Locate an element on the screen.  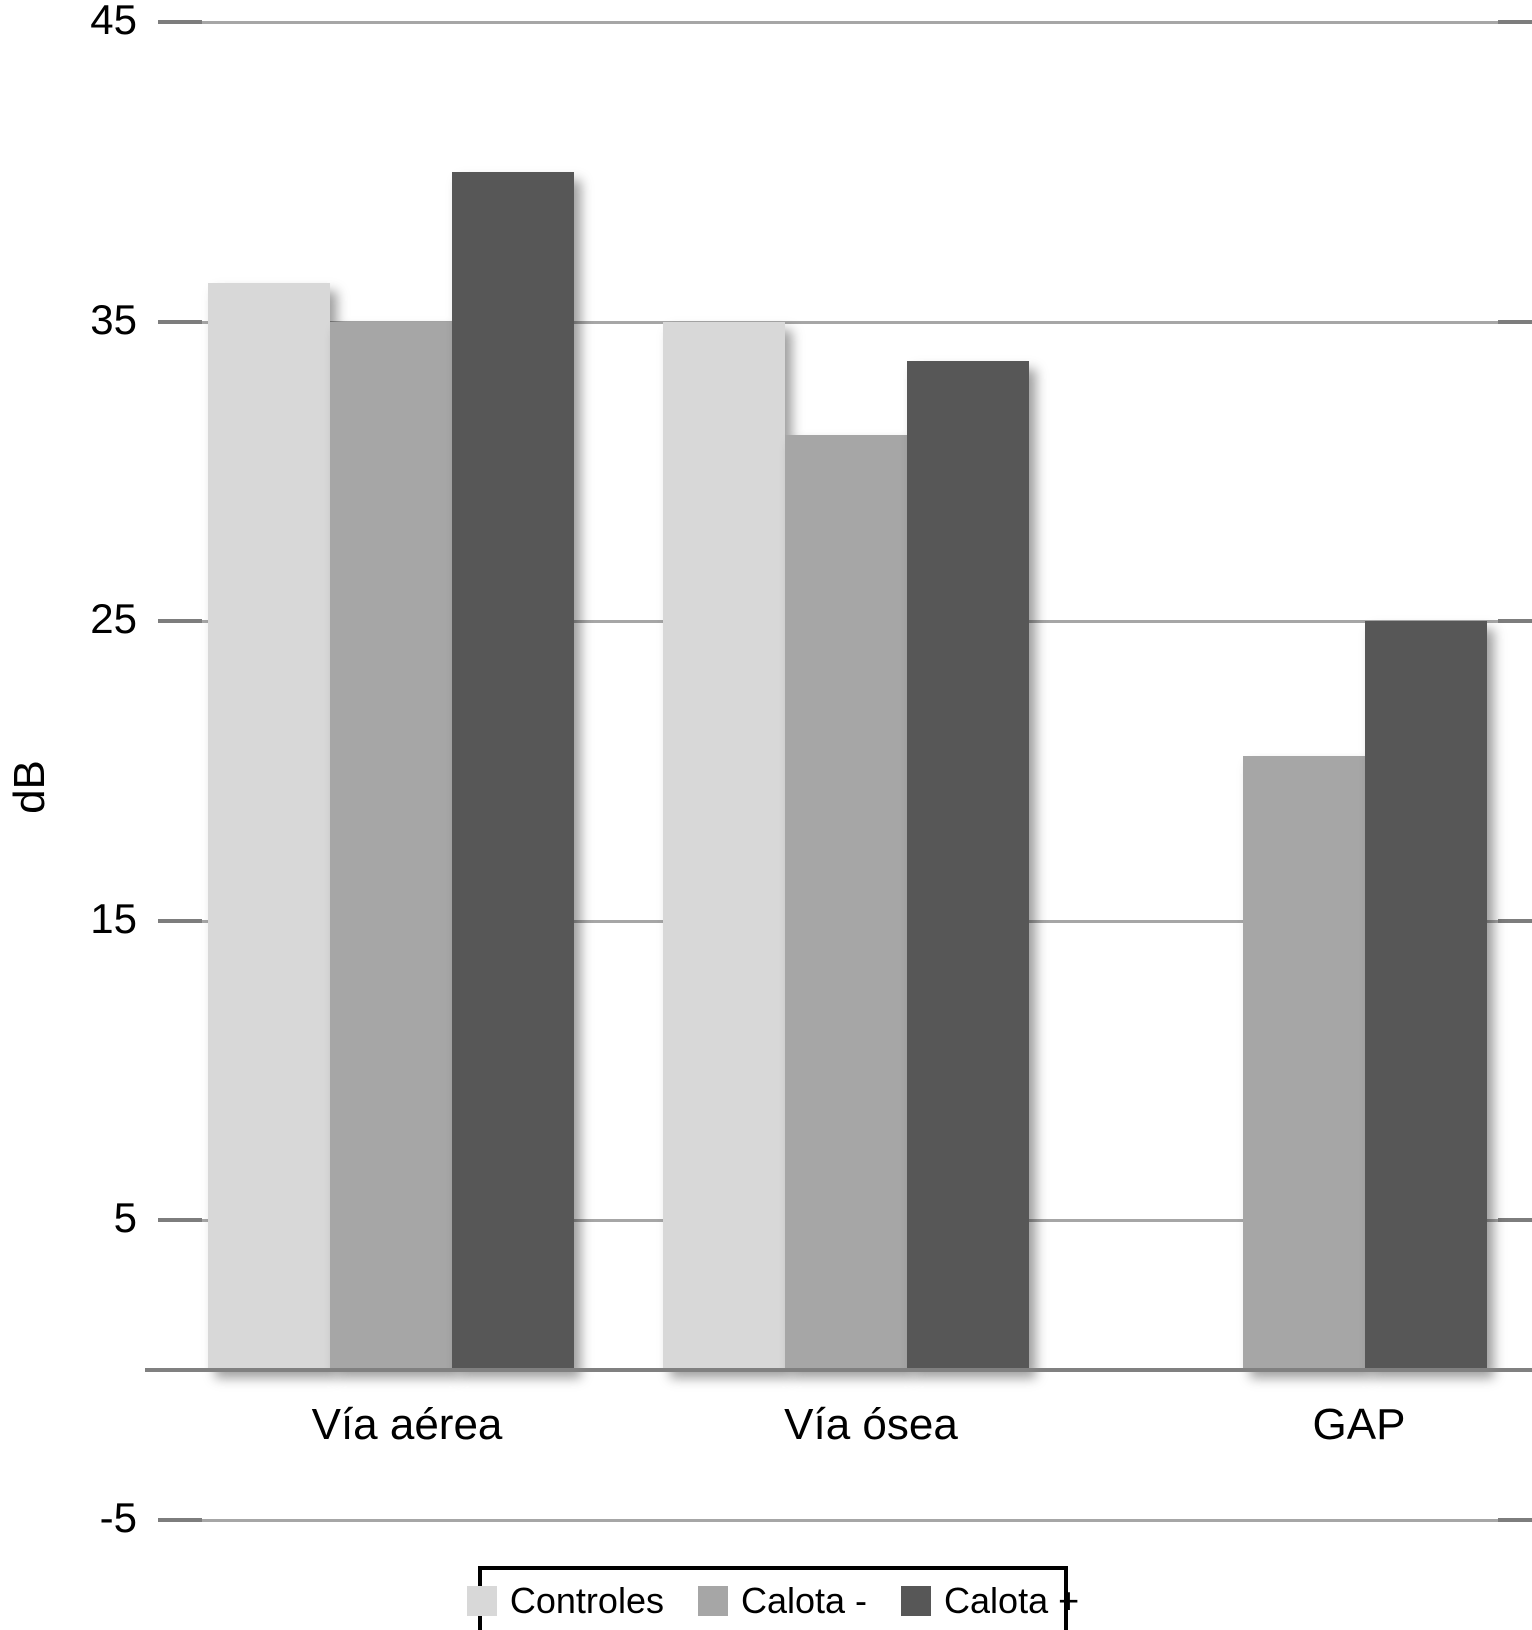
y-axis-label: dB is located at coordinates (29, 787).